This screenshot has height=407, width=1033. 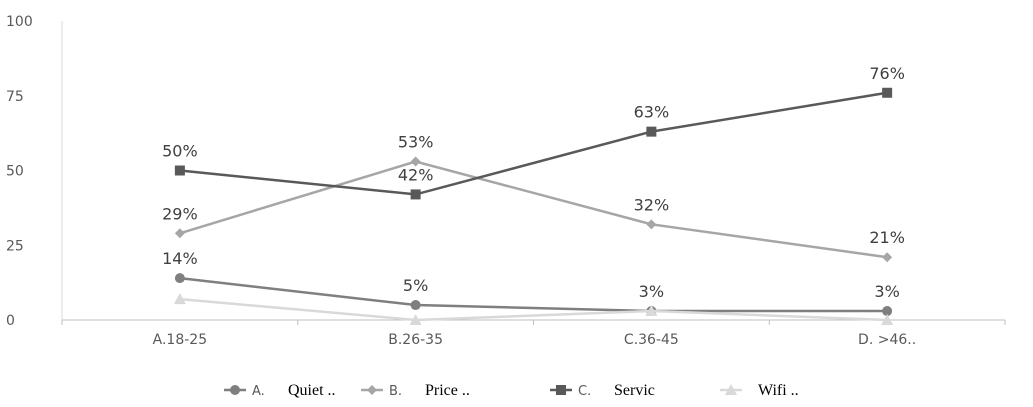 I want to click on legend-label: Servic, so click(x=634, y=390).